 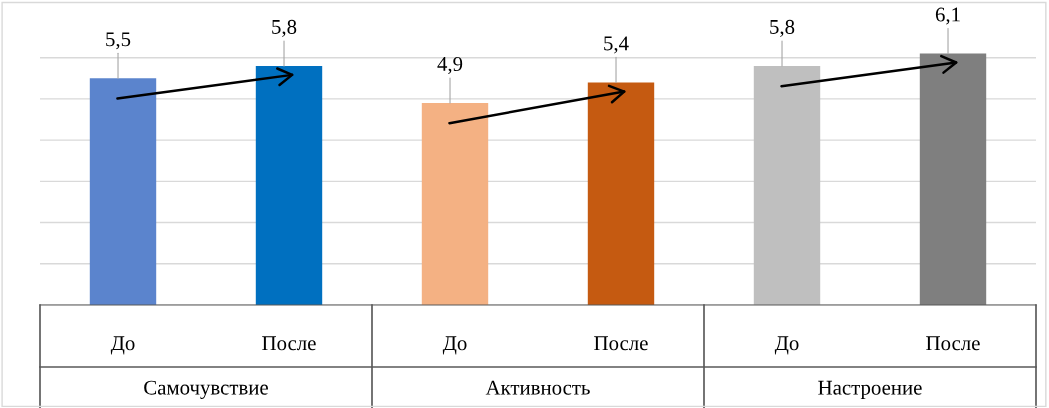 I want to click on text: Самочувствие, so click(x=206, y=389).